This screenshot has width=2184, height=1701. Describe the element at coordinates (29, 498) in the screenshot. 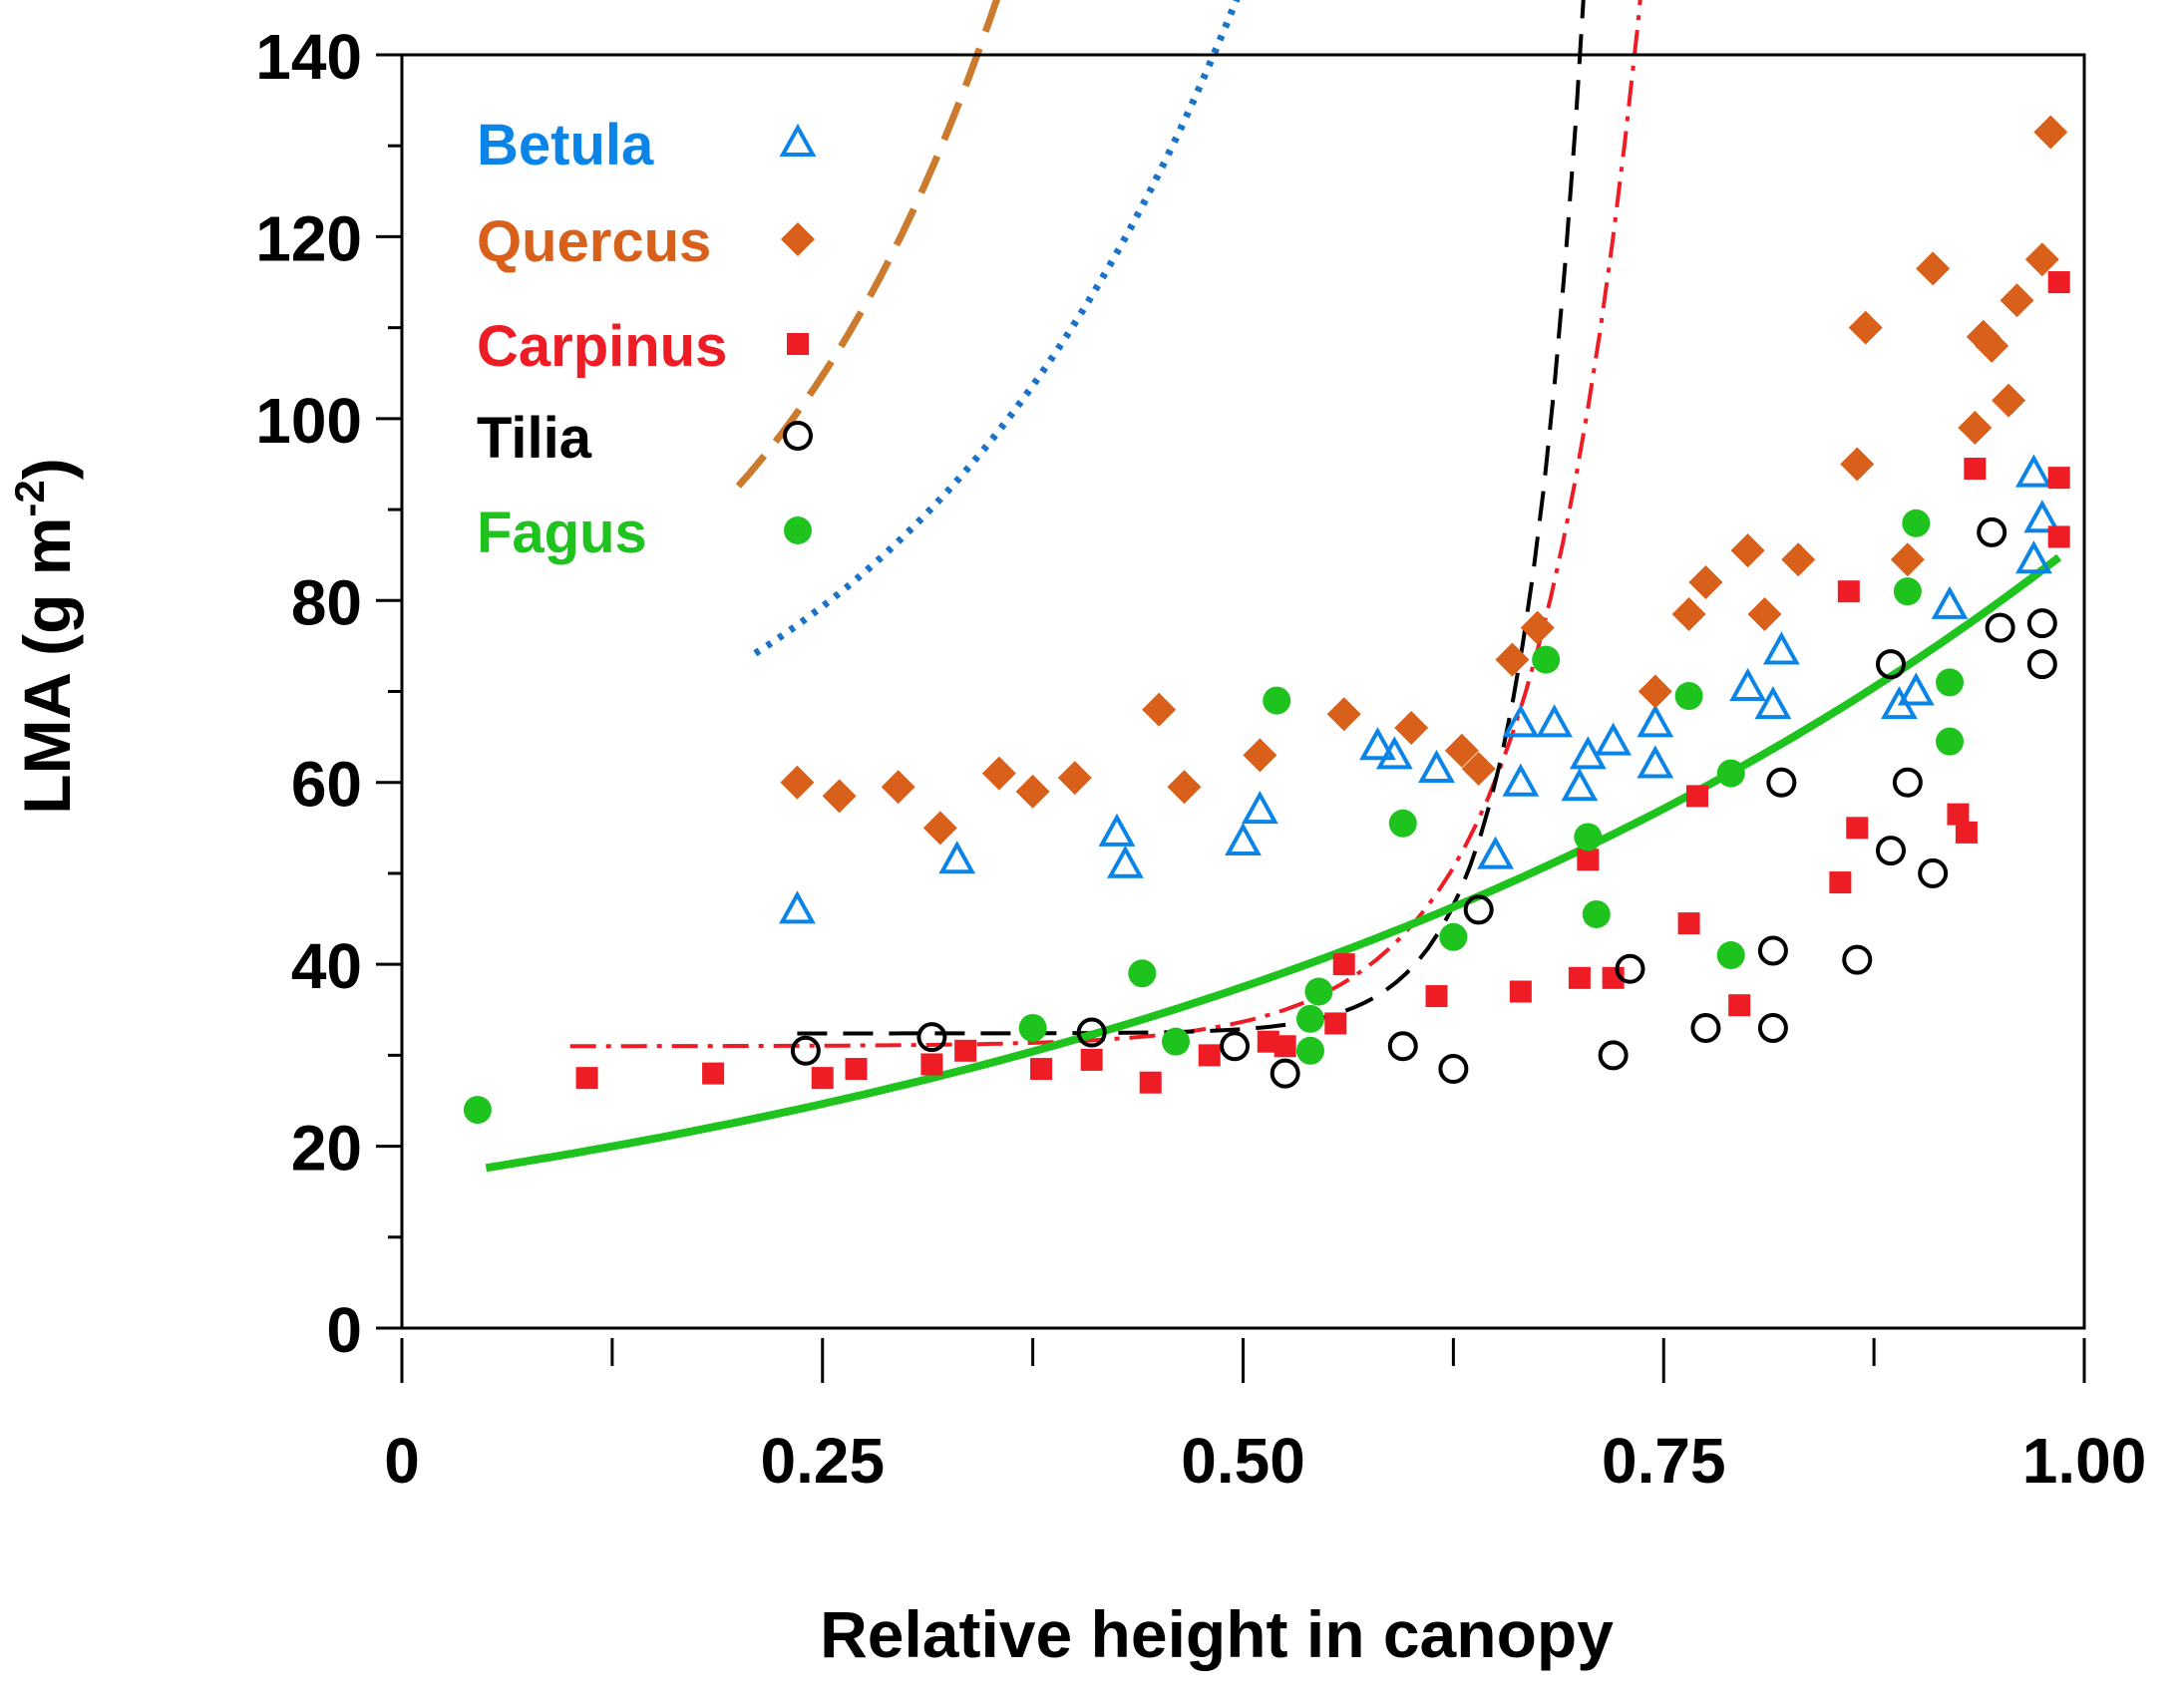

I see `y-axis-title-superscript: -2` at that location.